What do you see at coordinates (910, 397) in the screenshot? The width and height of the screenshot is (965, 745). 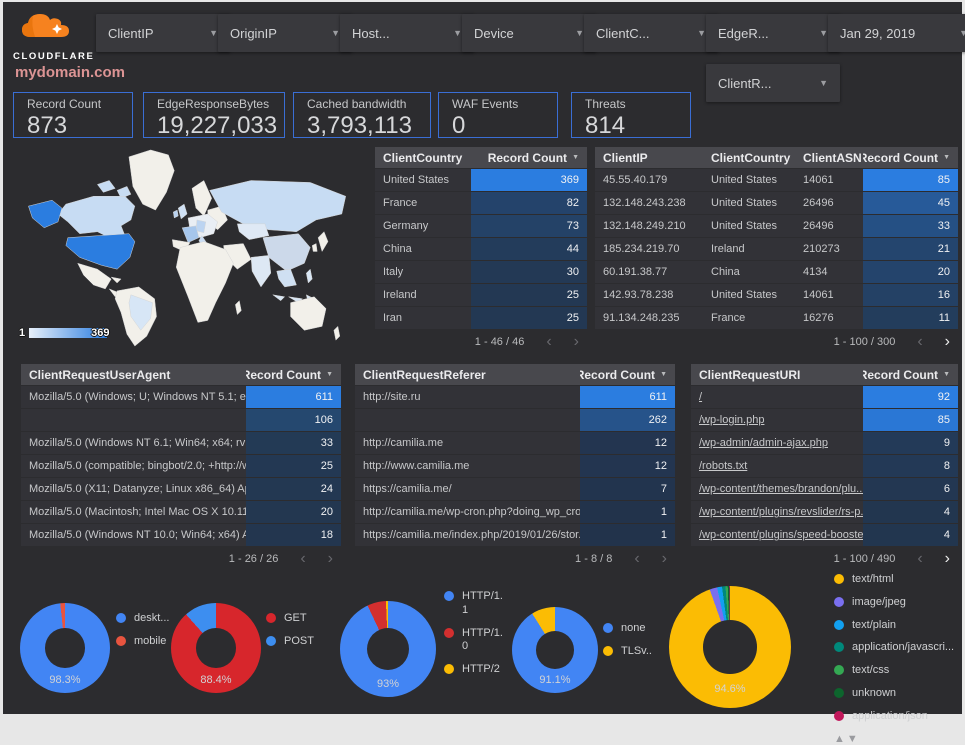 I see `record-count-bar: 92` at bounding box center [910, 397].